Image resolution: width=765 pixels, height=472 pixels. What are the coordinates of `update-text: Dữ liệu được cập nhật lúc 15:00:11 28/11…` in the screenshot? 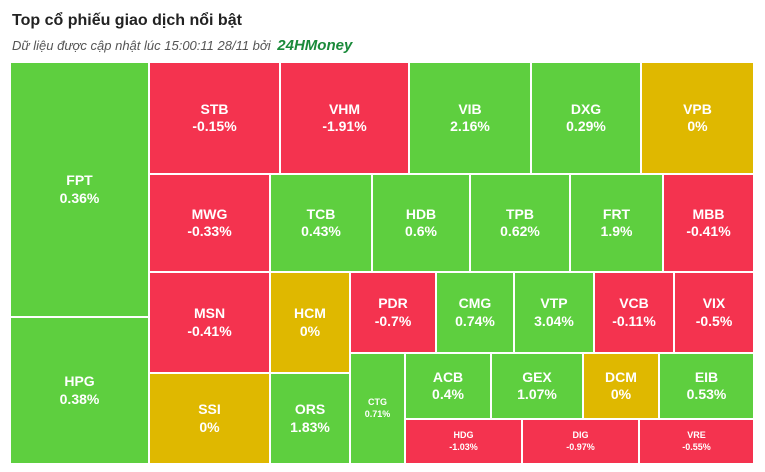 It's located at (141, 45).